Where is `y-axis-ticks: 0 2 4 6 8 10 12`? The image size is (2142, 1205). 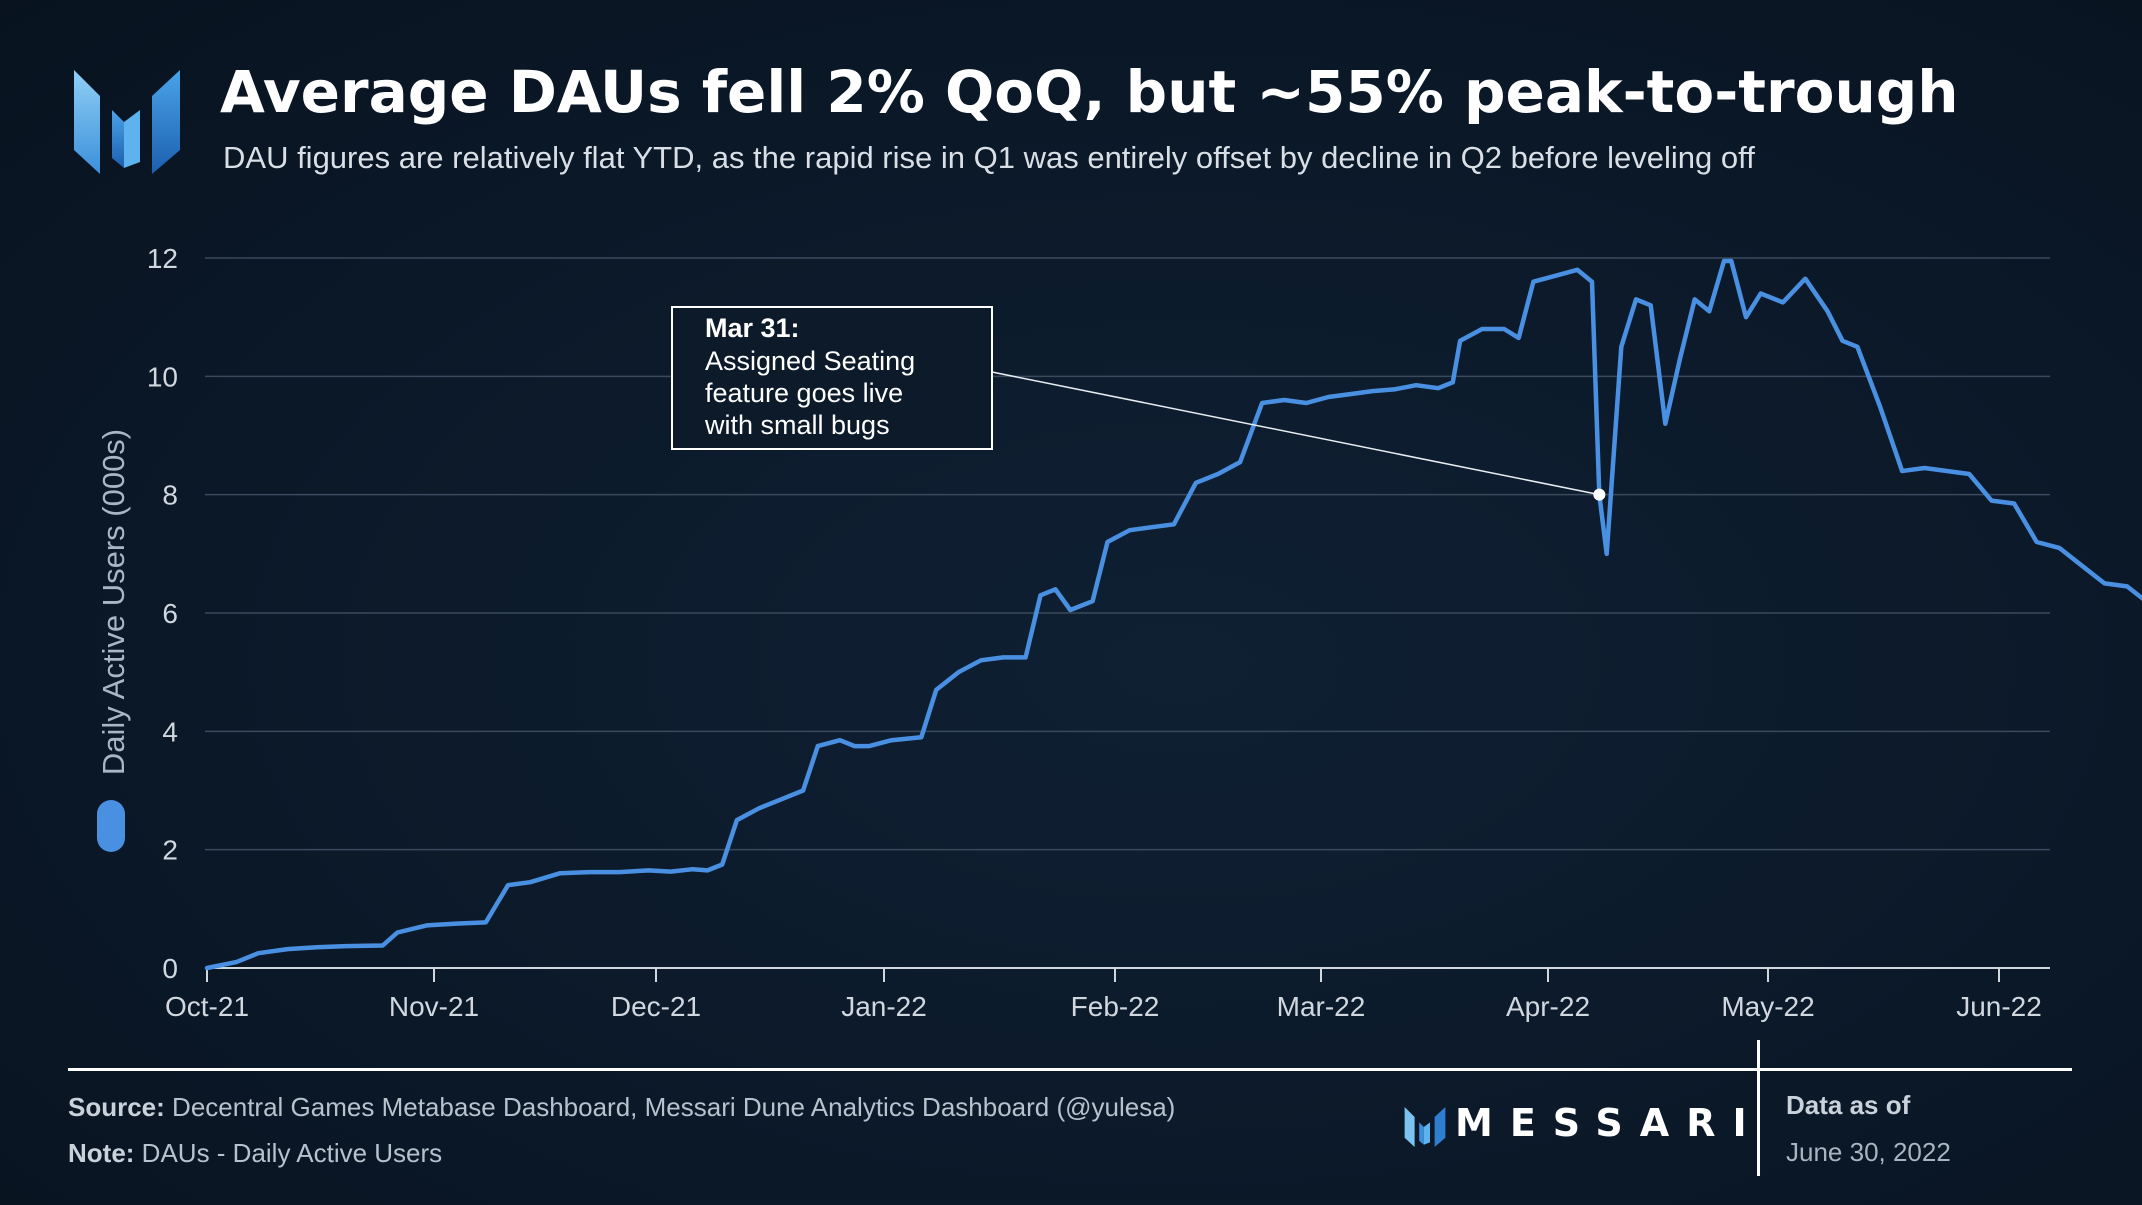
y-axis-ticks: 0 2 4 6 8 10 12 is located at coordinates (162, 613).